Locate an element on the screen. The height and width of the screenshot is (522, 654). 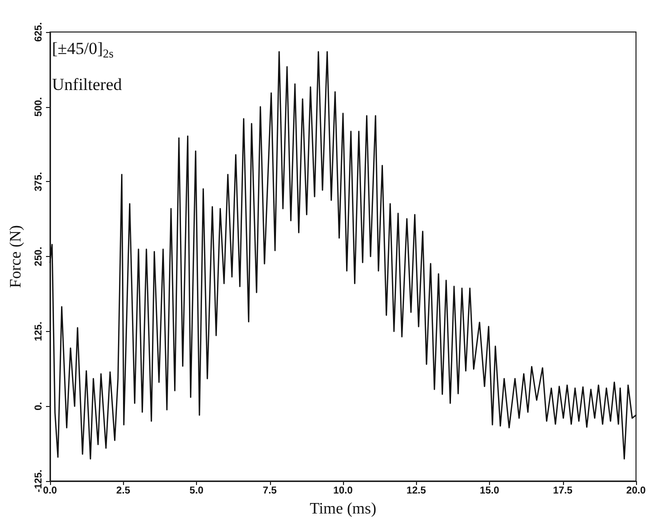
y-tick-label: 375. is located at coordinates (39, 182).